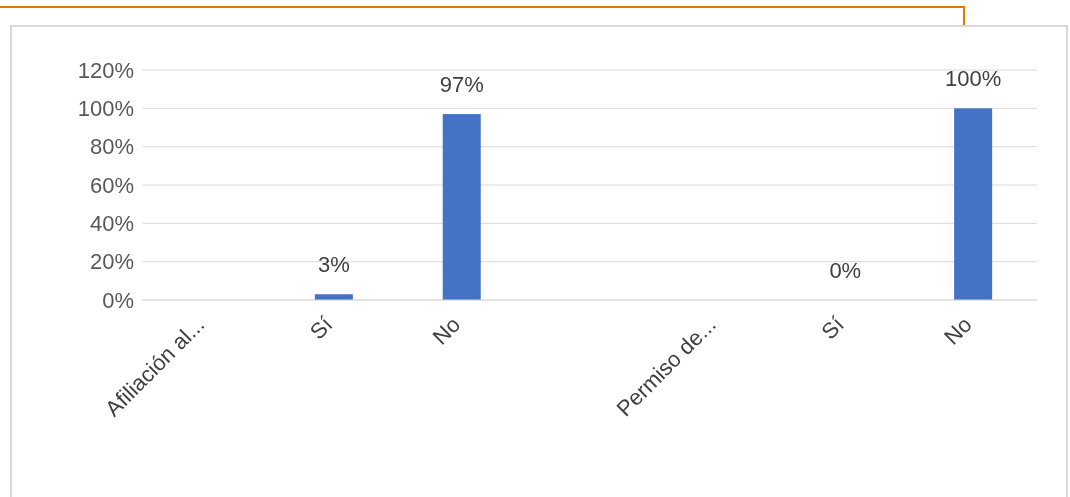 This screenshot has width=1070, height=497. What do you see at coordinates (845, 270) in the screenshot?
I see `data-label: 0%` at bounding box center [845, 270].